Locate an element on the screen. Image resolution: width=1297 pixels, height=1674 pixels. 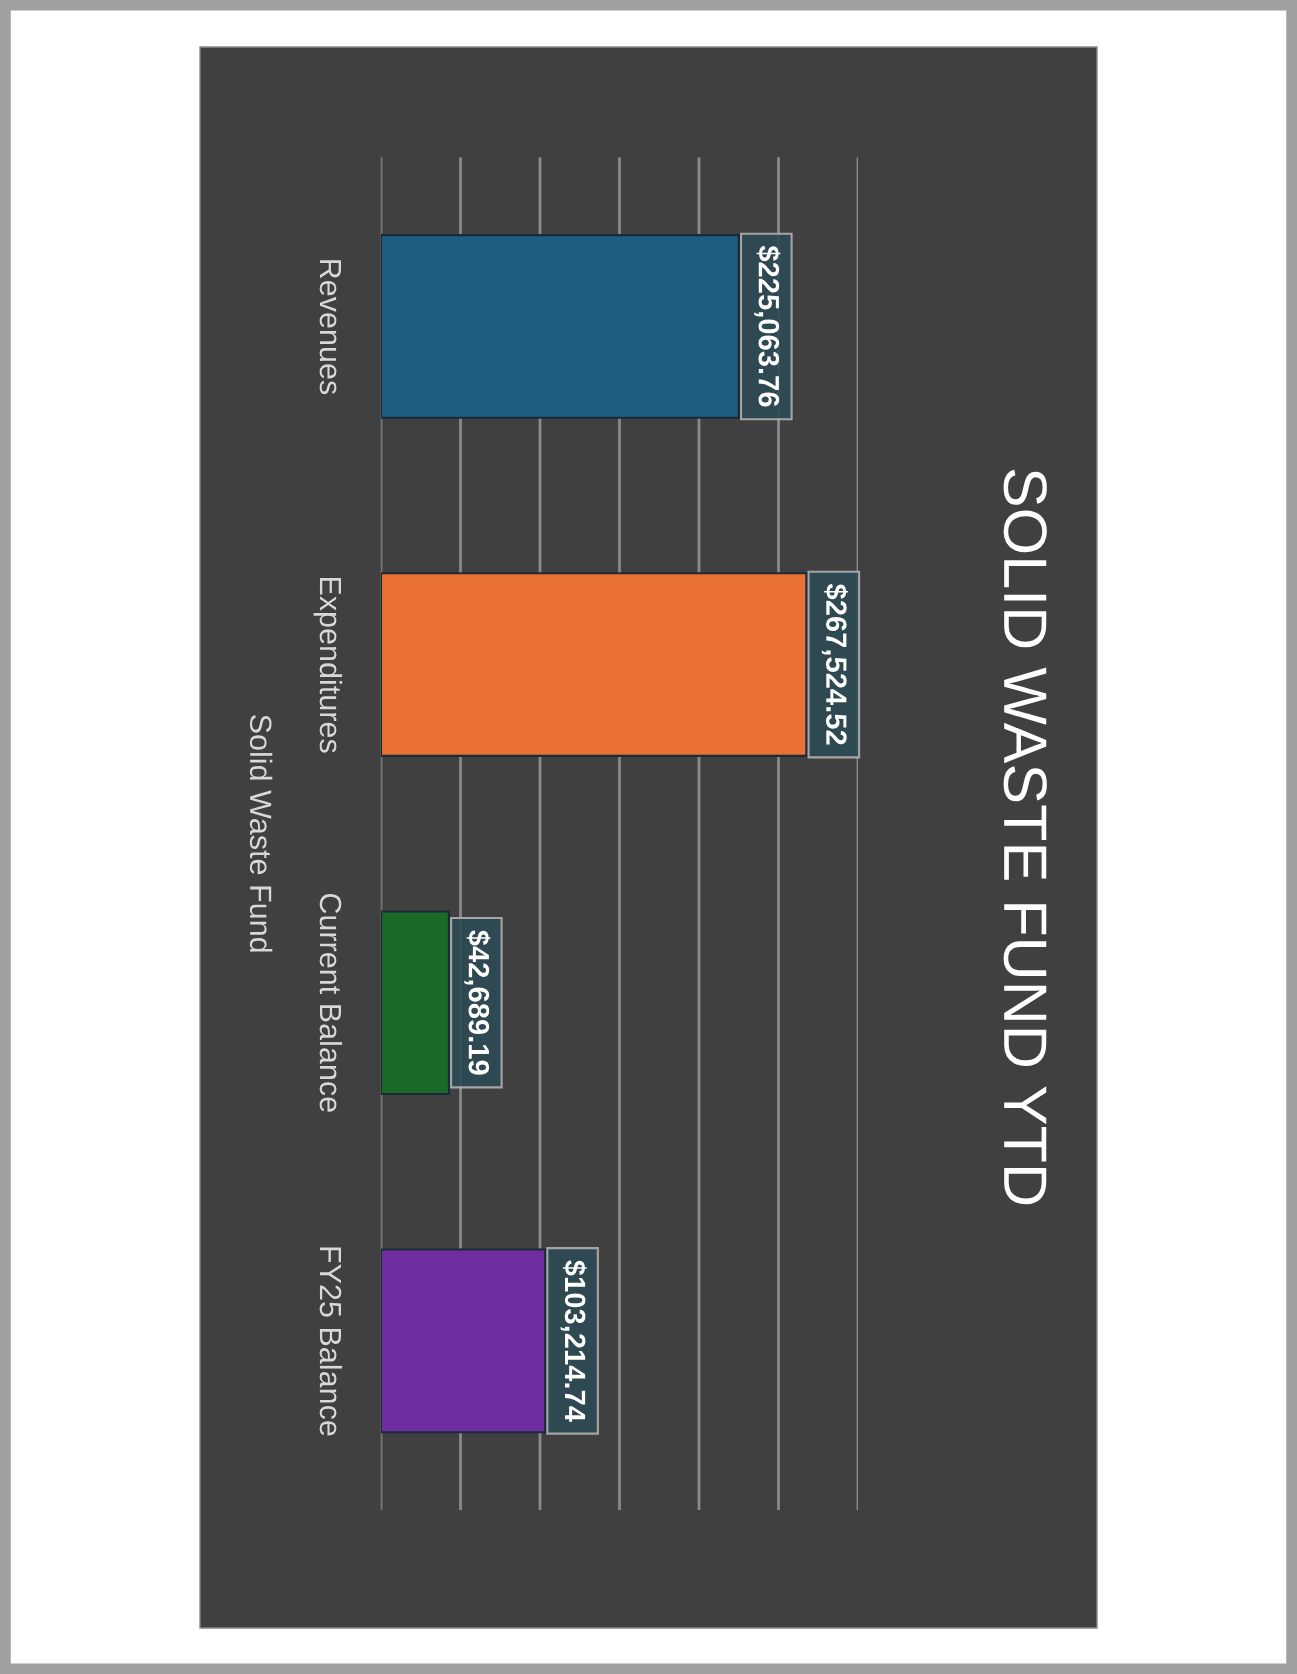
data-label: $103,214.74 is located at coordinates (573, 1341).